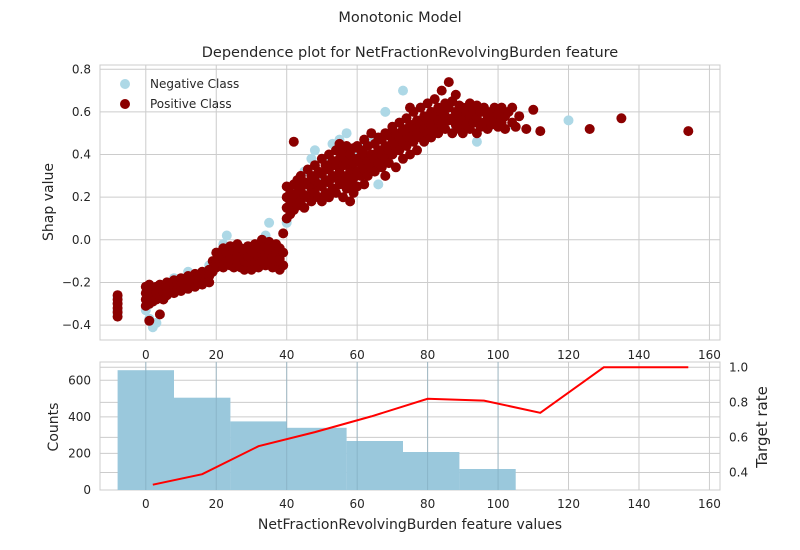  What do you see at coordinates (79, 417) in the screenshot?
I see `y-tick-label: 400` at bounding box center [79, 417].